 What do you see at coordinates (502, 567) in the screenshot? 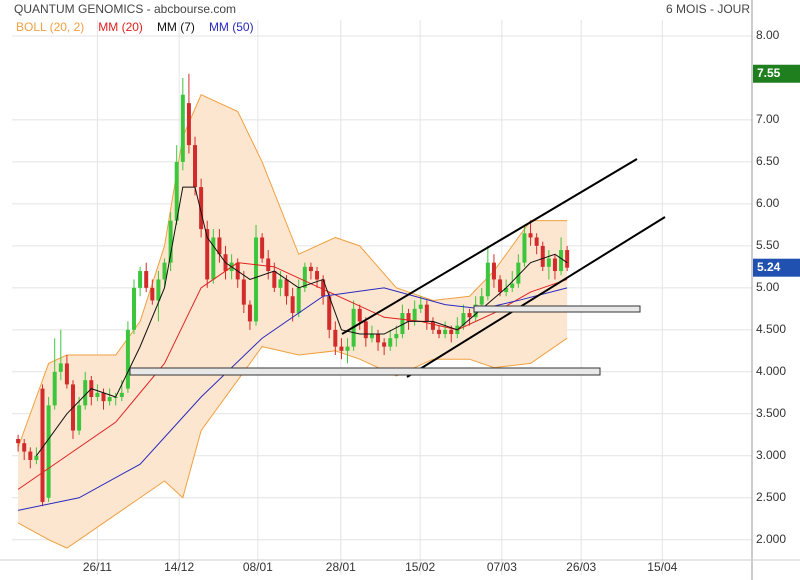
I see `x-tick-label: 07/03` at bounding box center [502, 567].